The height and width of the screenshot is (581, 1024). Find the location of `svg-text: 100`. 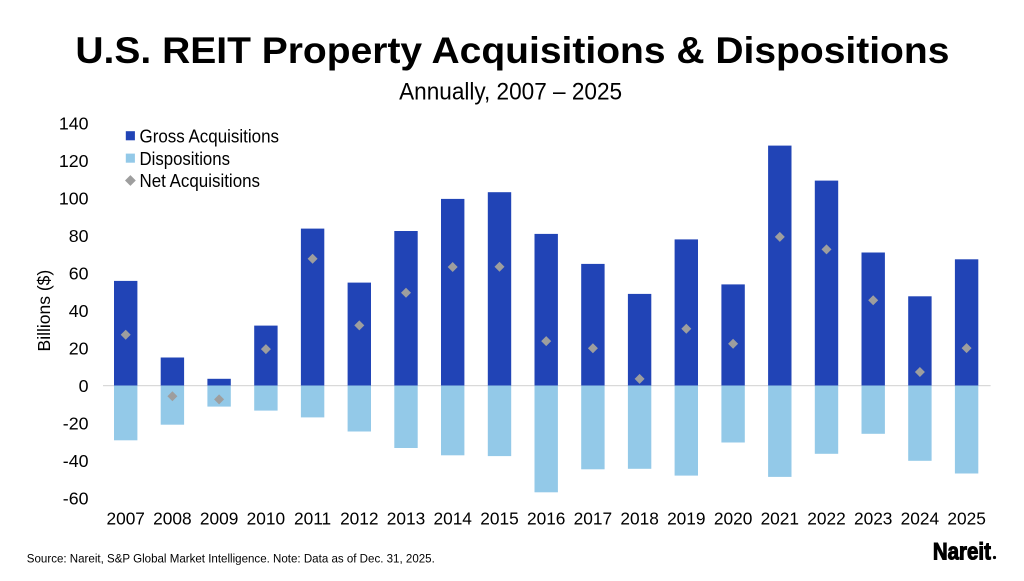

svg-text: 100 is located at coordinates (74, 198).